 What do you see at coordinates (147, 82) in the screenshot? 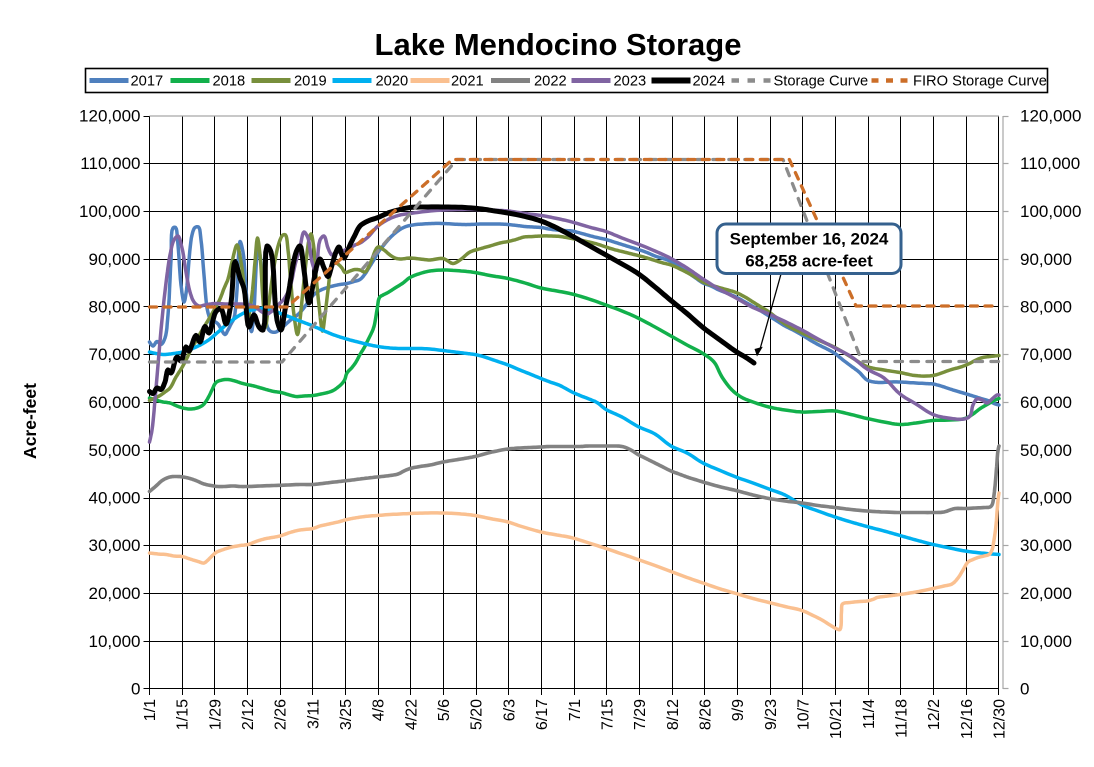
I see `svg-text: 2017` at bounding box center [147, 82].